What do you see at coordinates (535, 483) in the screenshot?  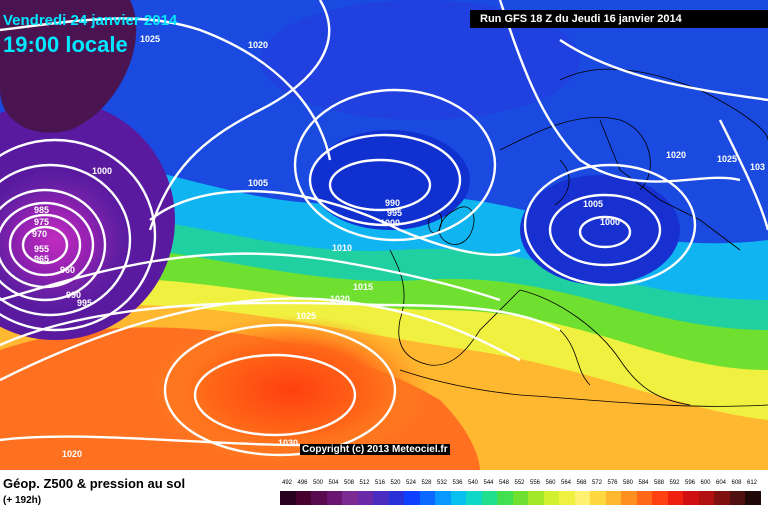 I see `scale-label: 556` at bounding box center [535, 483].